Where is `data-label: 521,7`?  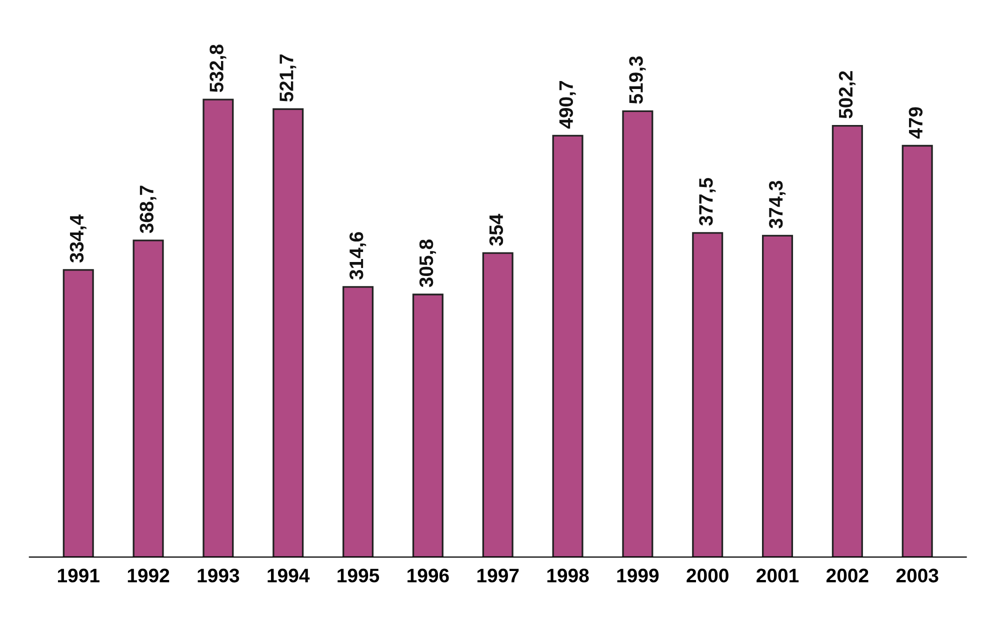 data-label: 521,7 is located at coordinates (288, 78).